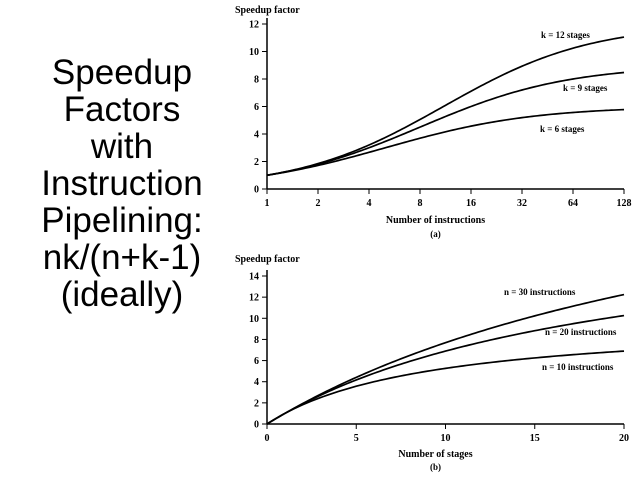 The height and width of the screenshot is (478, 638). Describe the element at coordinates (435, 454) in the screenshot. I see `x-axis-label: Number of stages` at that location.